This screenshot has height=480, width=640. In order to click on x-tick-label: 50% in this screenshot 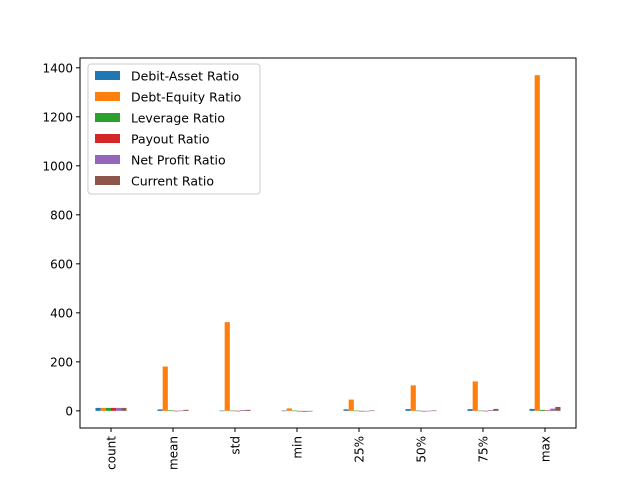, I will do `click(422, 449)`.